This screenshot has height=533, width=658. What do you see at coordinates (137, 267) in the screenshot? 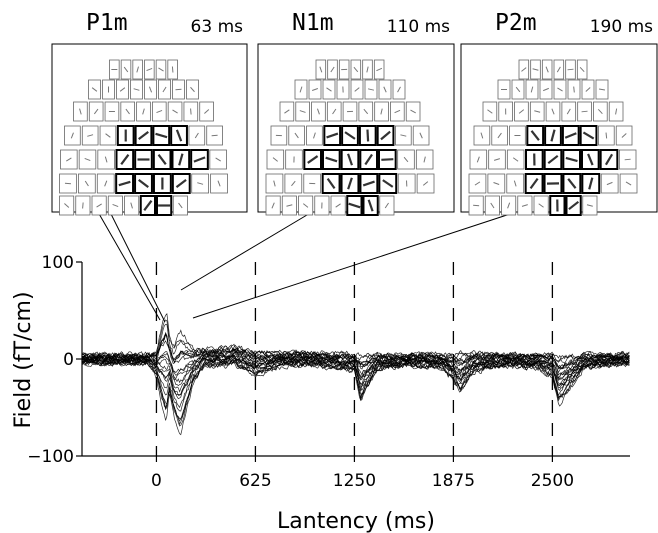
I see `callout-line-p1m-right` at bounding box center [137, 267].